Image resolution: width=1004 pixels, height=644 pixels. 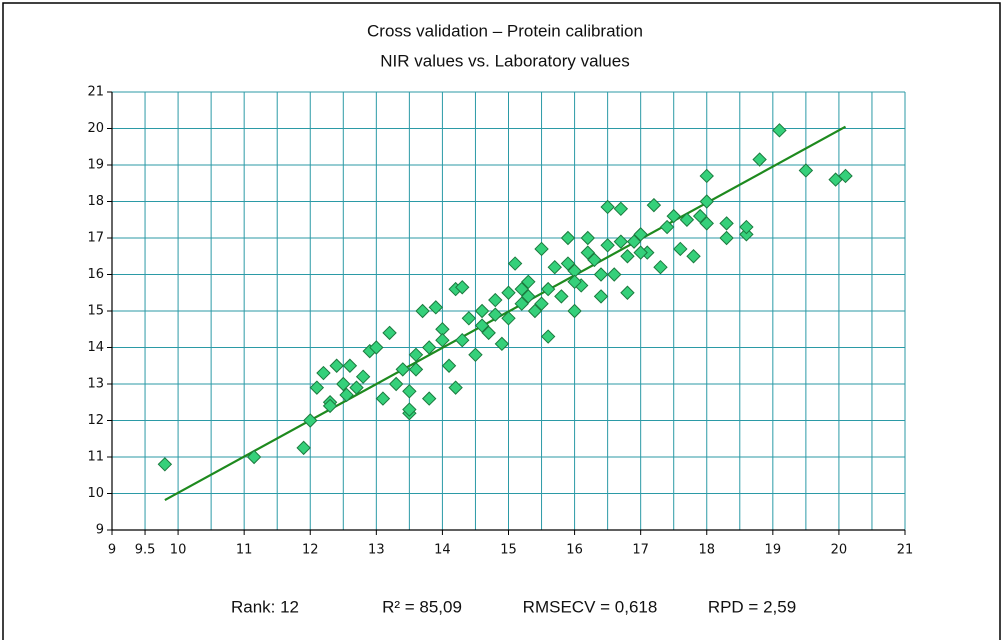 I want to click on x-tick-label: 21, so click(x=905, y=550).